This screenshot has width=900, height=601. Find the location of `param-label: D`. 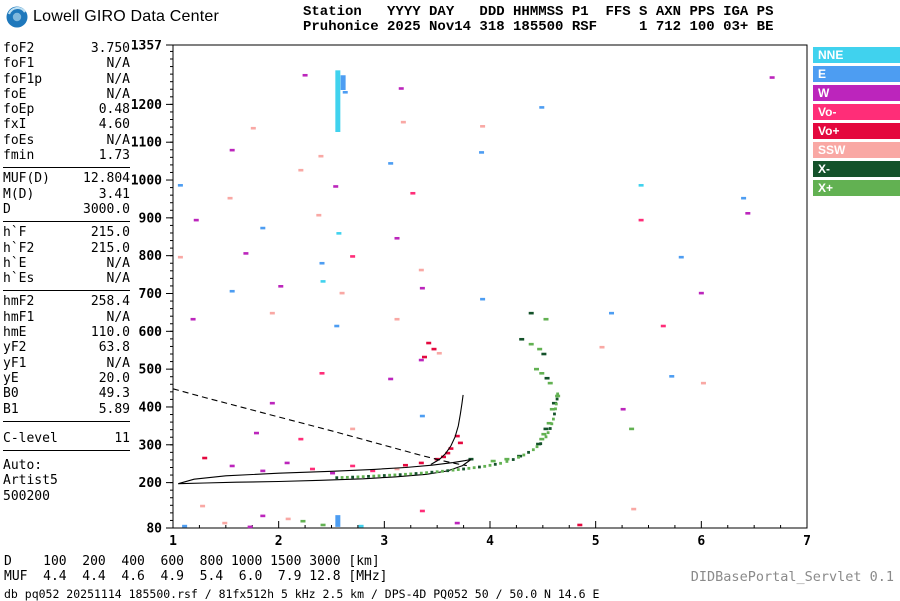

param-label: D is located at coordinates (7, 209).